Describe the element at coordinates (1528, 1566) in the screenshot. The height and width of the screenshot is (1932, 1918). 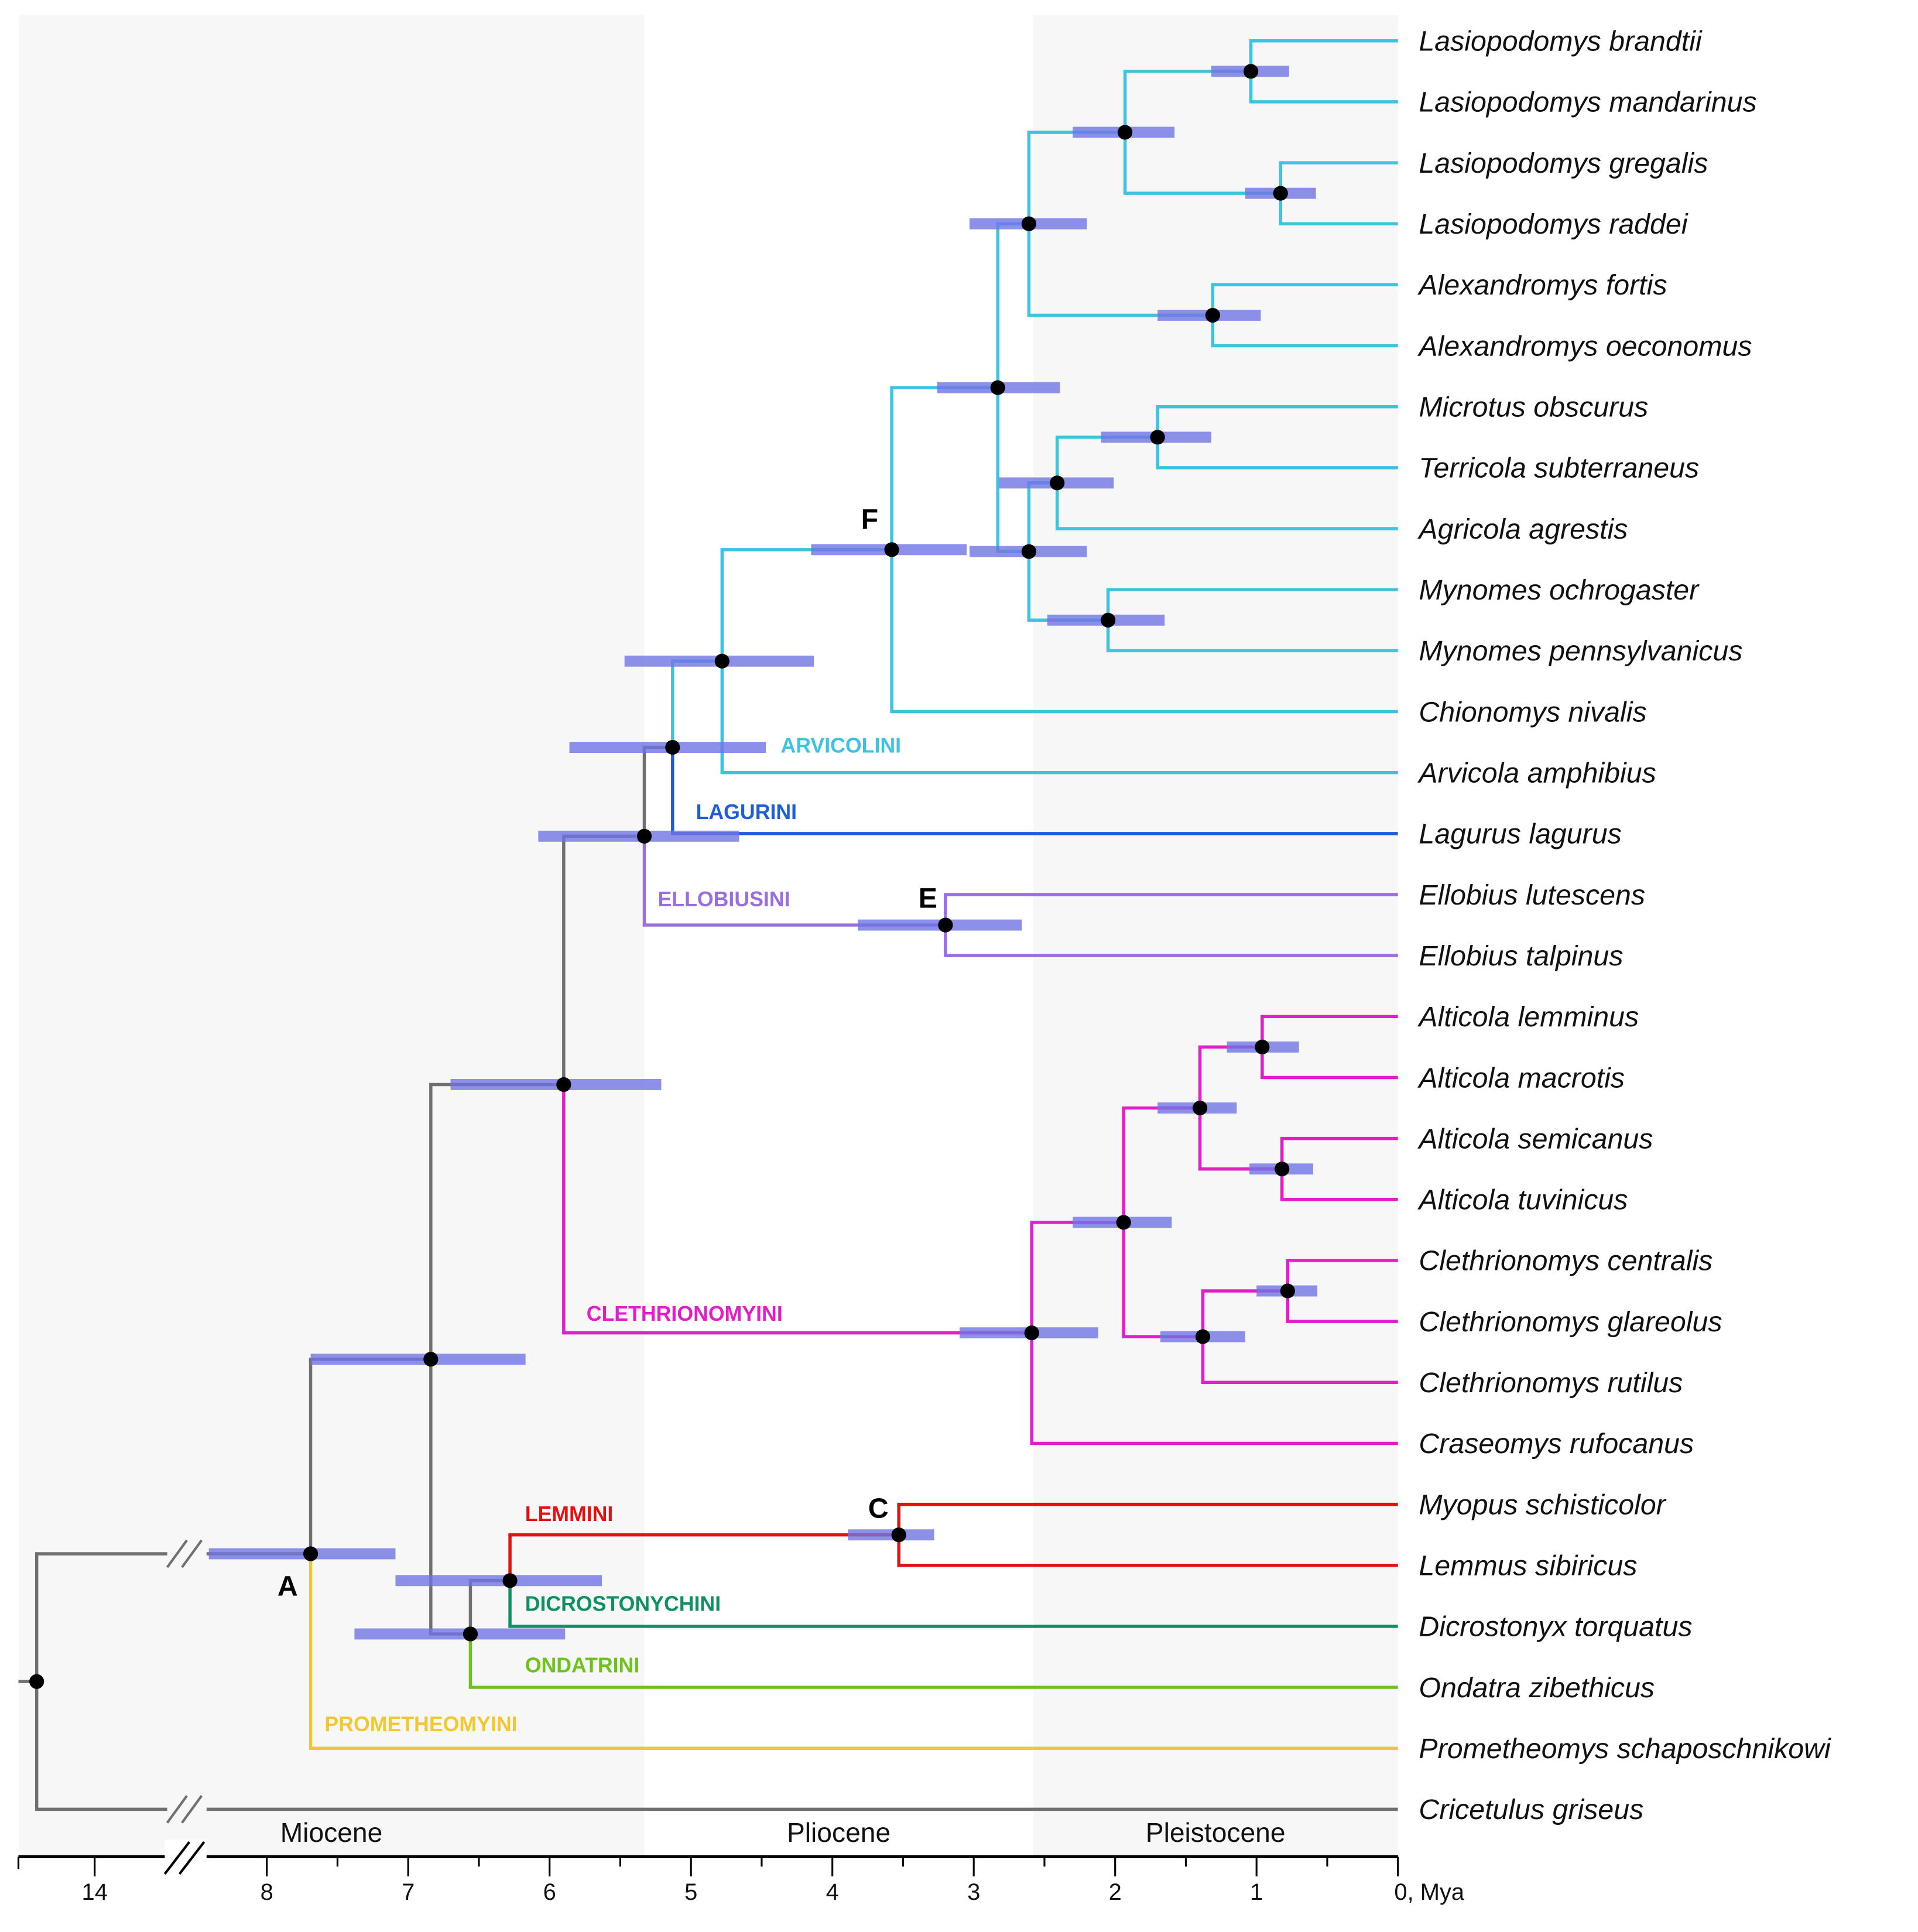
I see `tip-label: Lemmus sibiricus` at that location.